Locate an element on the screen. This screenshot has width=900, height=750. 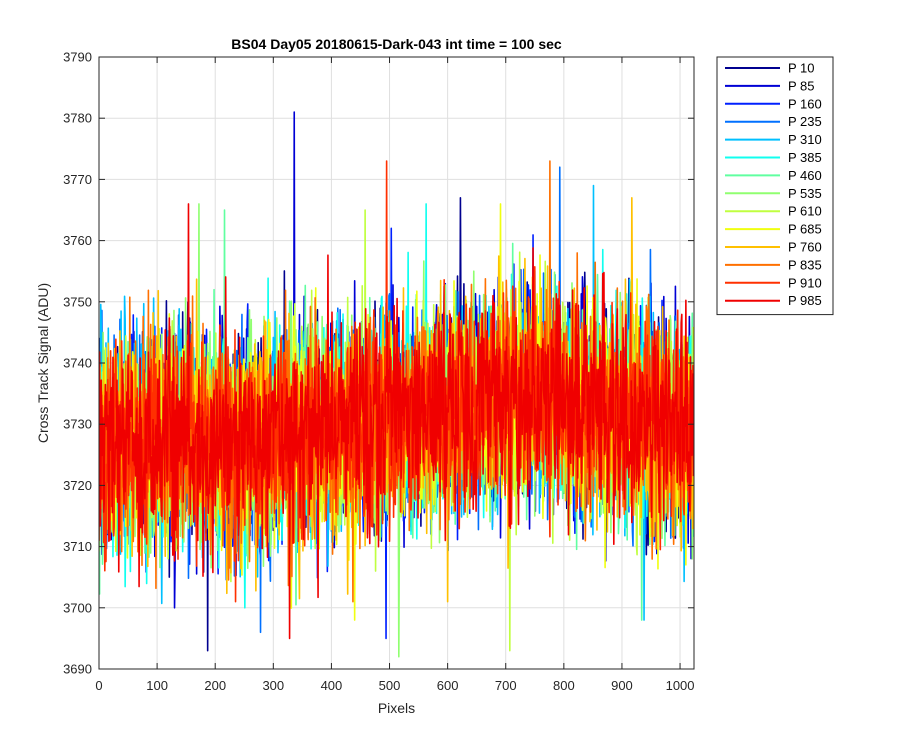
legend-entry-label: P 460 is located at coordinates (805, 175).